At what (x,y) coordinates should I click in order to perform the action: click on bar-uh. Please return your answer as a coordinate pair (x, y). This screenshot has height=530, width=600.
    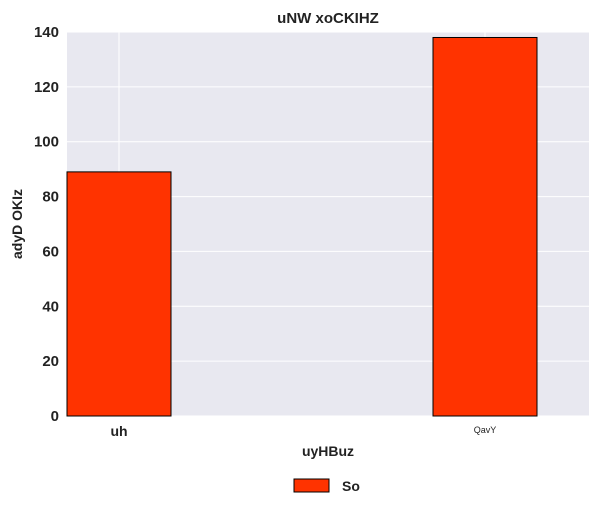
    Looking at the image, I should click on (119, 294).